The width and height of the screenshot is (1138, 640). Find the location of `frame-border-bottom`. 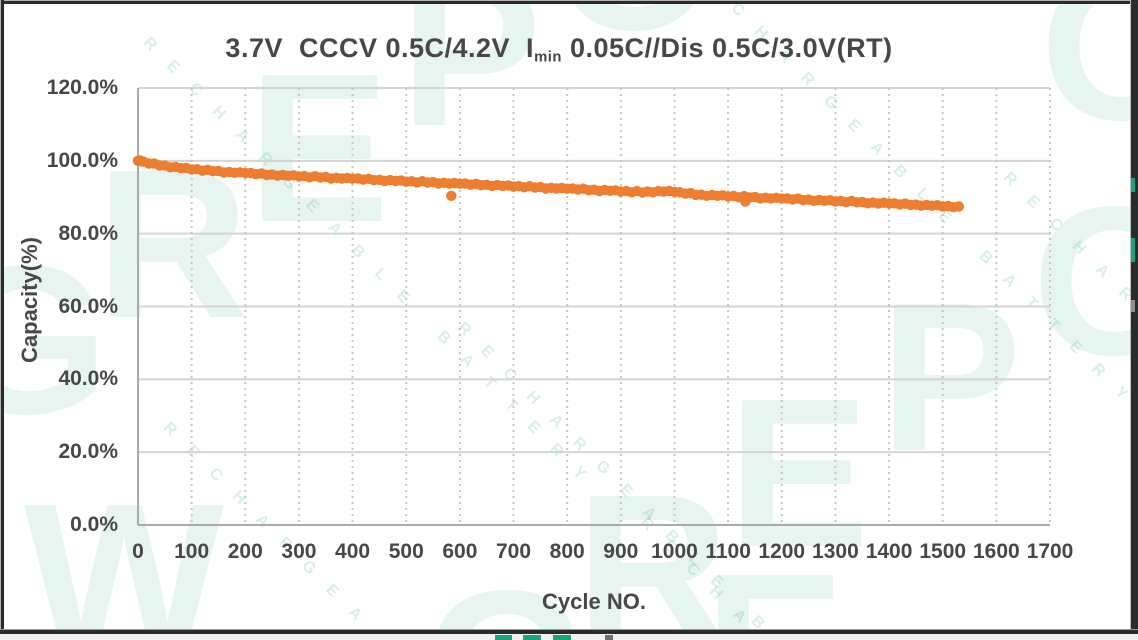

frame-border-bottom is located at coordinates (569, 631).